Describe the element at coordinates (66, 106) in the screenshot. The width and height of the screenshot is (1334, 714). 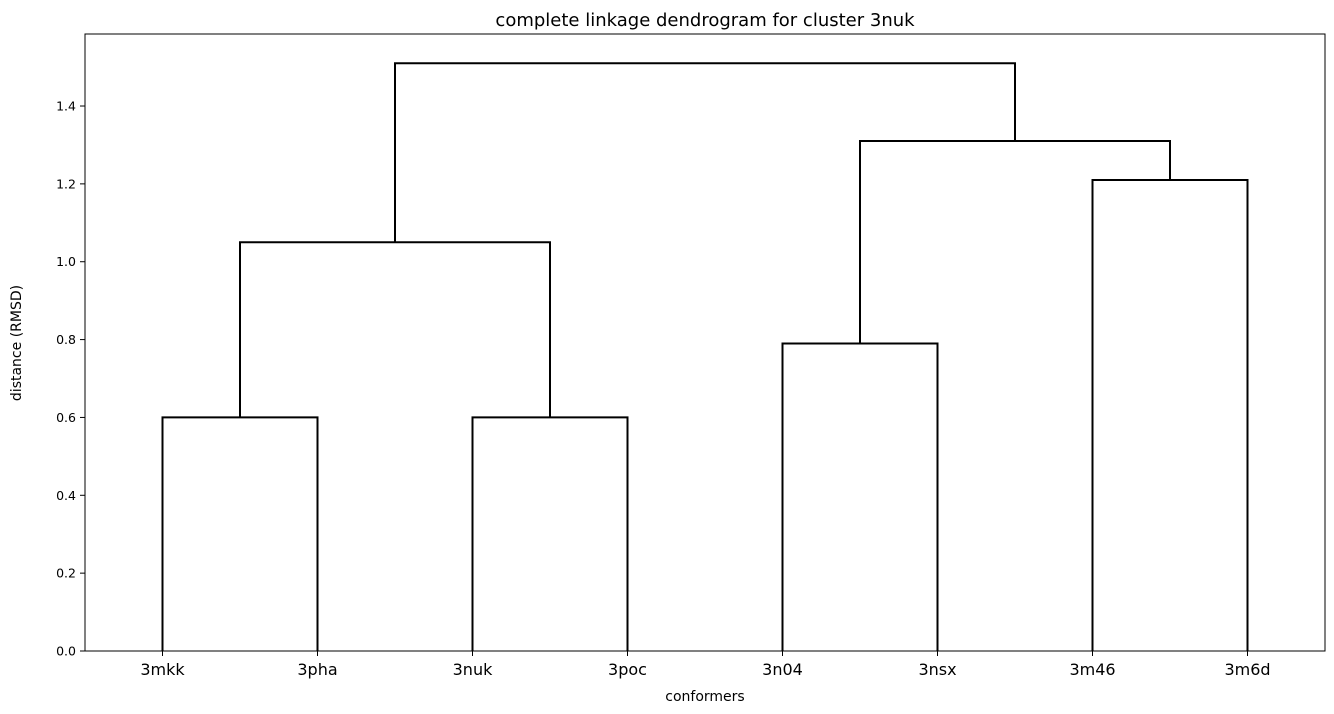
I see `y-tick-label: 1.4` at that location.